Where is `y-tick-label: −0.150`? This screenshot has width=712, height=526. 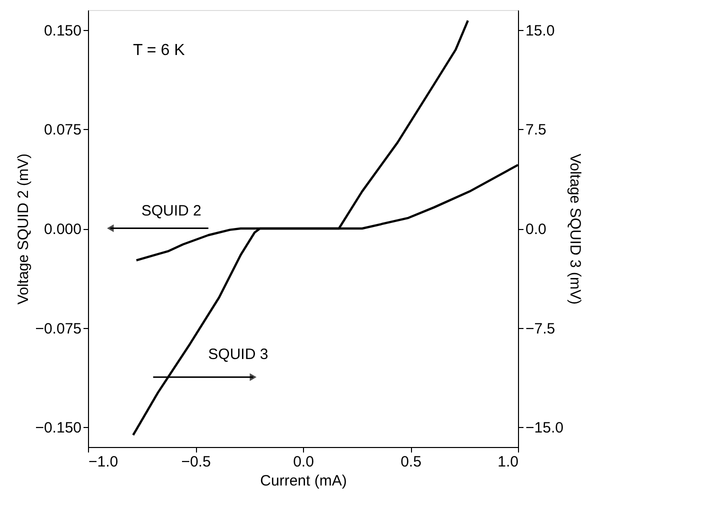
y-tick-label: −0.150 is located at coordinates (58, 428).